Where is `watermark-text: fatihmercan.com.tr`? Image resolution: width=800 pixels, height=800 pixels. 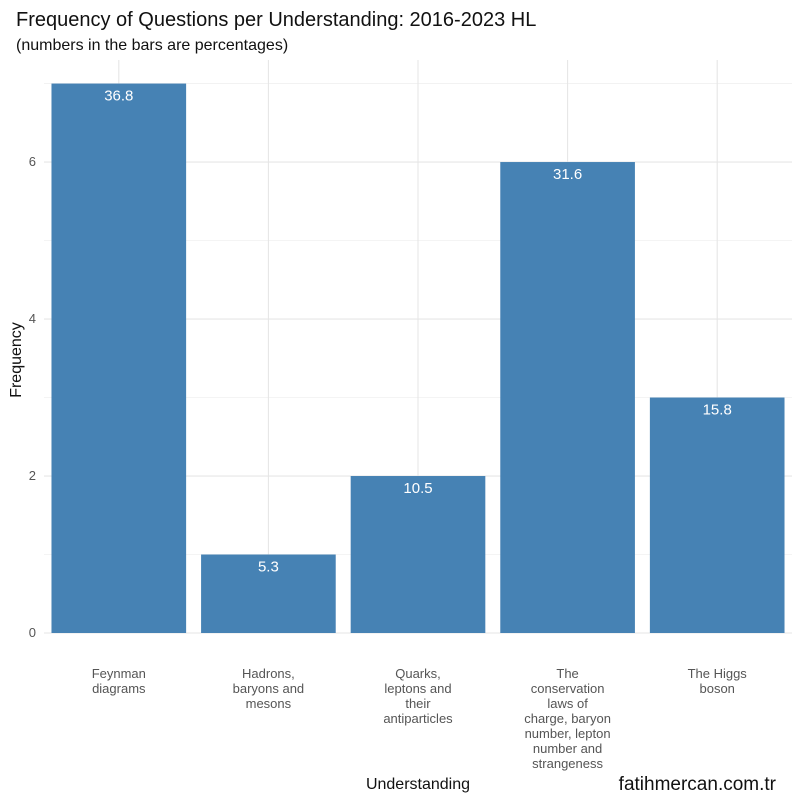 watermark-text: fatihmercan.com.tr is located at coordinates (698, 784).